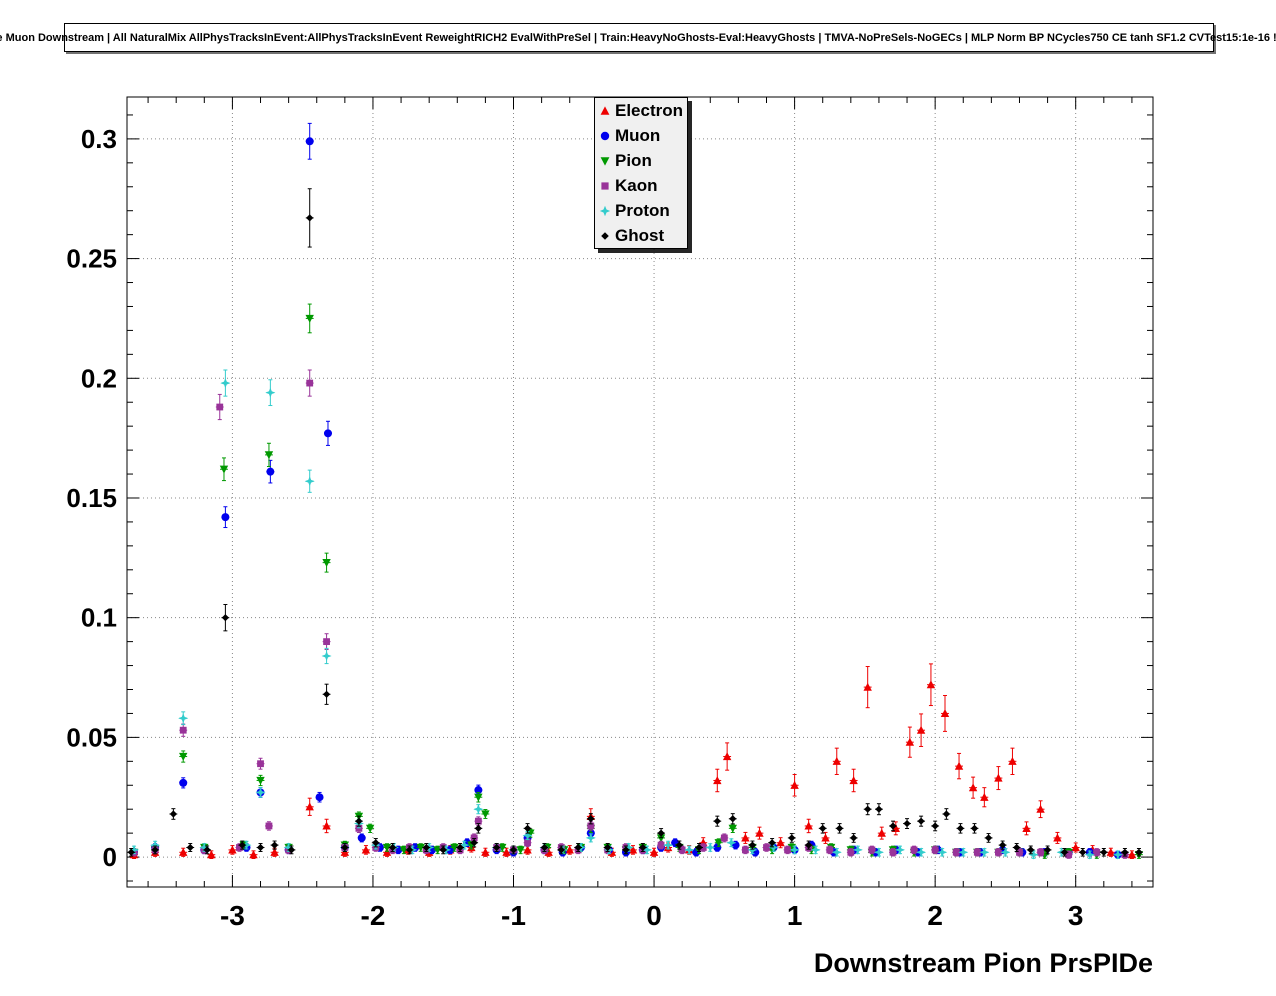  What do you see at coordinates (99, 378) in the screenshot?
I see `y-tick-label: 0.2` at bounding box center [99, 378].